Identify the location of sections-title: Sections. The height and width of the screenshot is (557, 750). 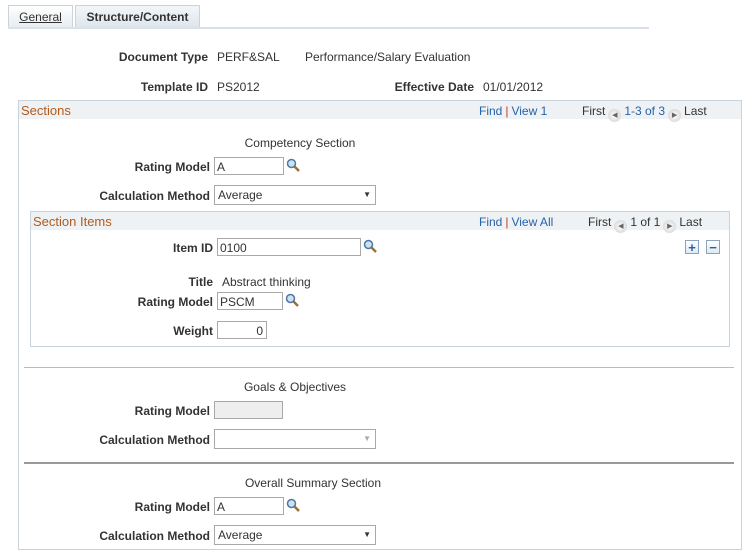
(46, 110).